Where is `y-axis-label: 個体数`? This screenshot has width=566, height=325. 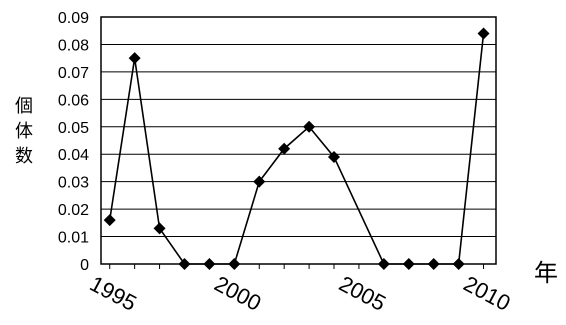
y-axis-label: 個体数 is located at coordinates (24, 131).